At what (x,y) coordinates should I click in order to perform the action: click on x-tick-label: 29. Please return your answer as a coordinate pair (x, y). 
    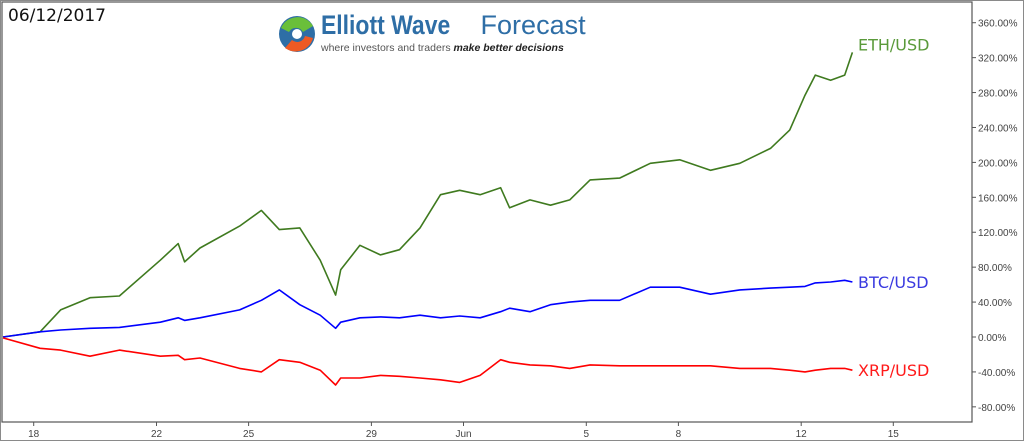
    Looking at the image, I should click on (372, 434).